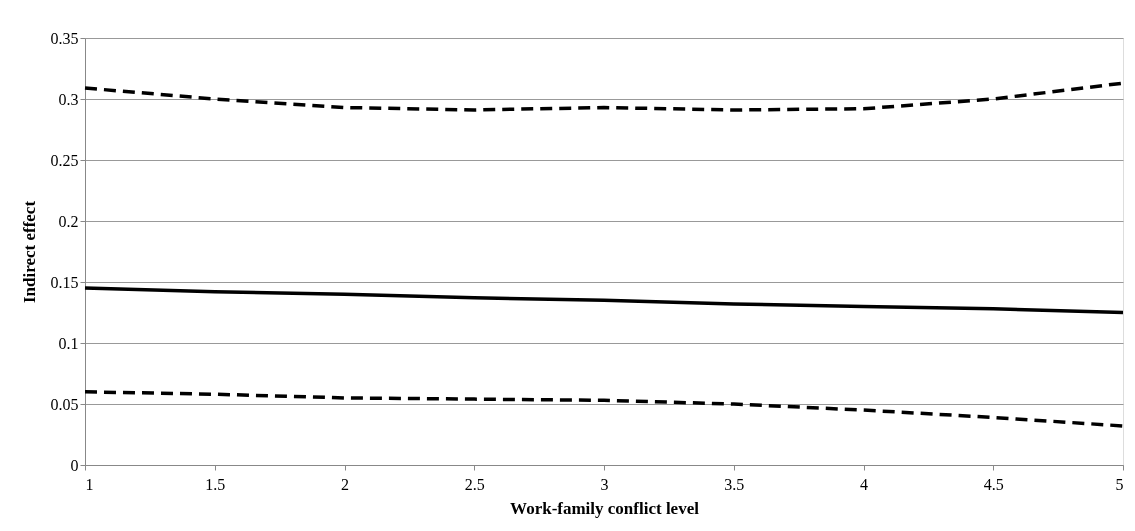 Image resolution: width=1135 pixels, height=531 pixels. What do you see at coordinates (215, 484) in the screenshot?
I see `x-tick-label: 1.5` at bounding box center [215, 484].